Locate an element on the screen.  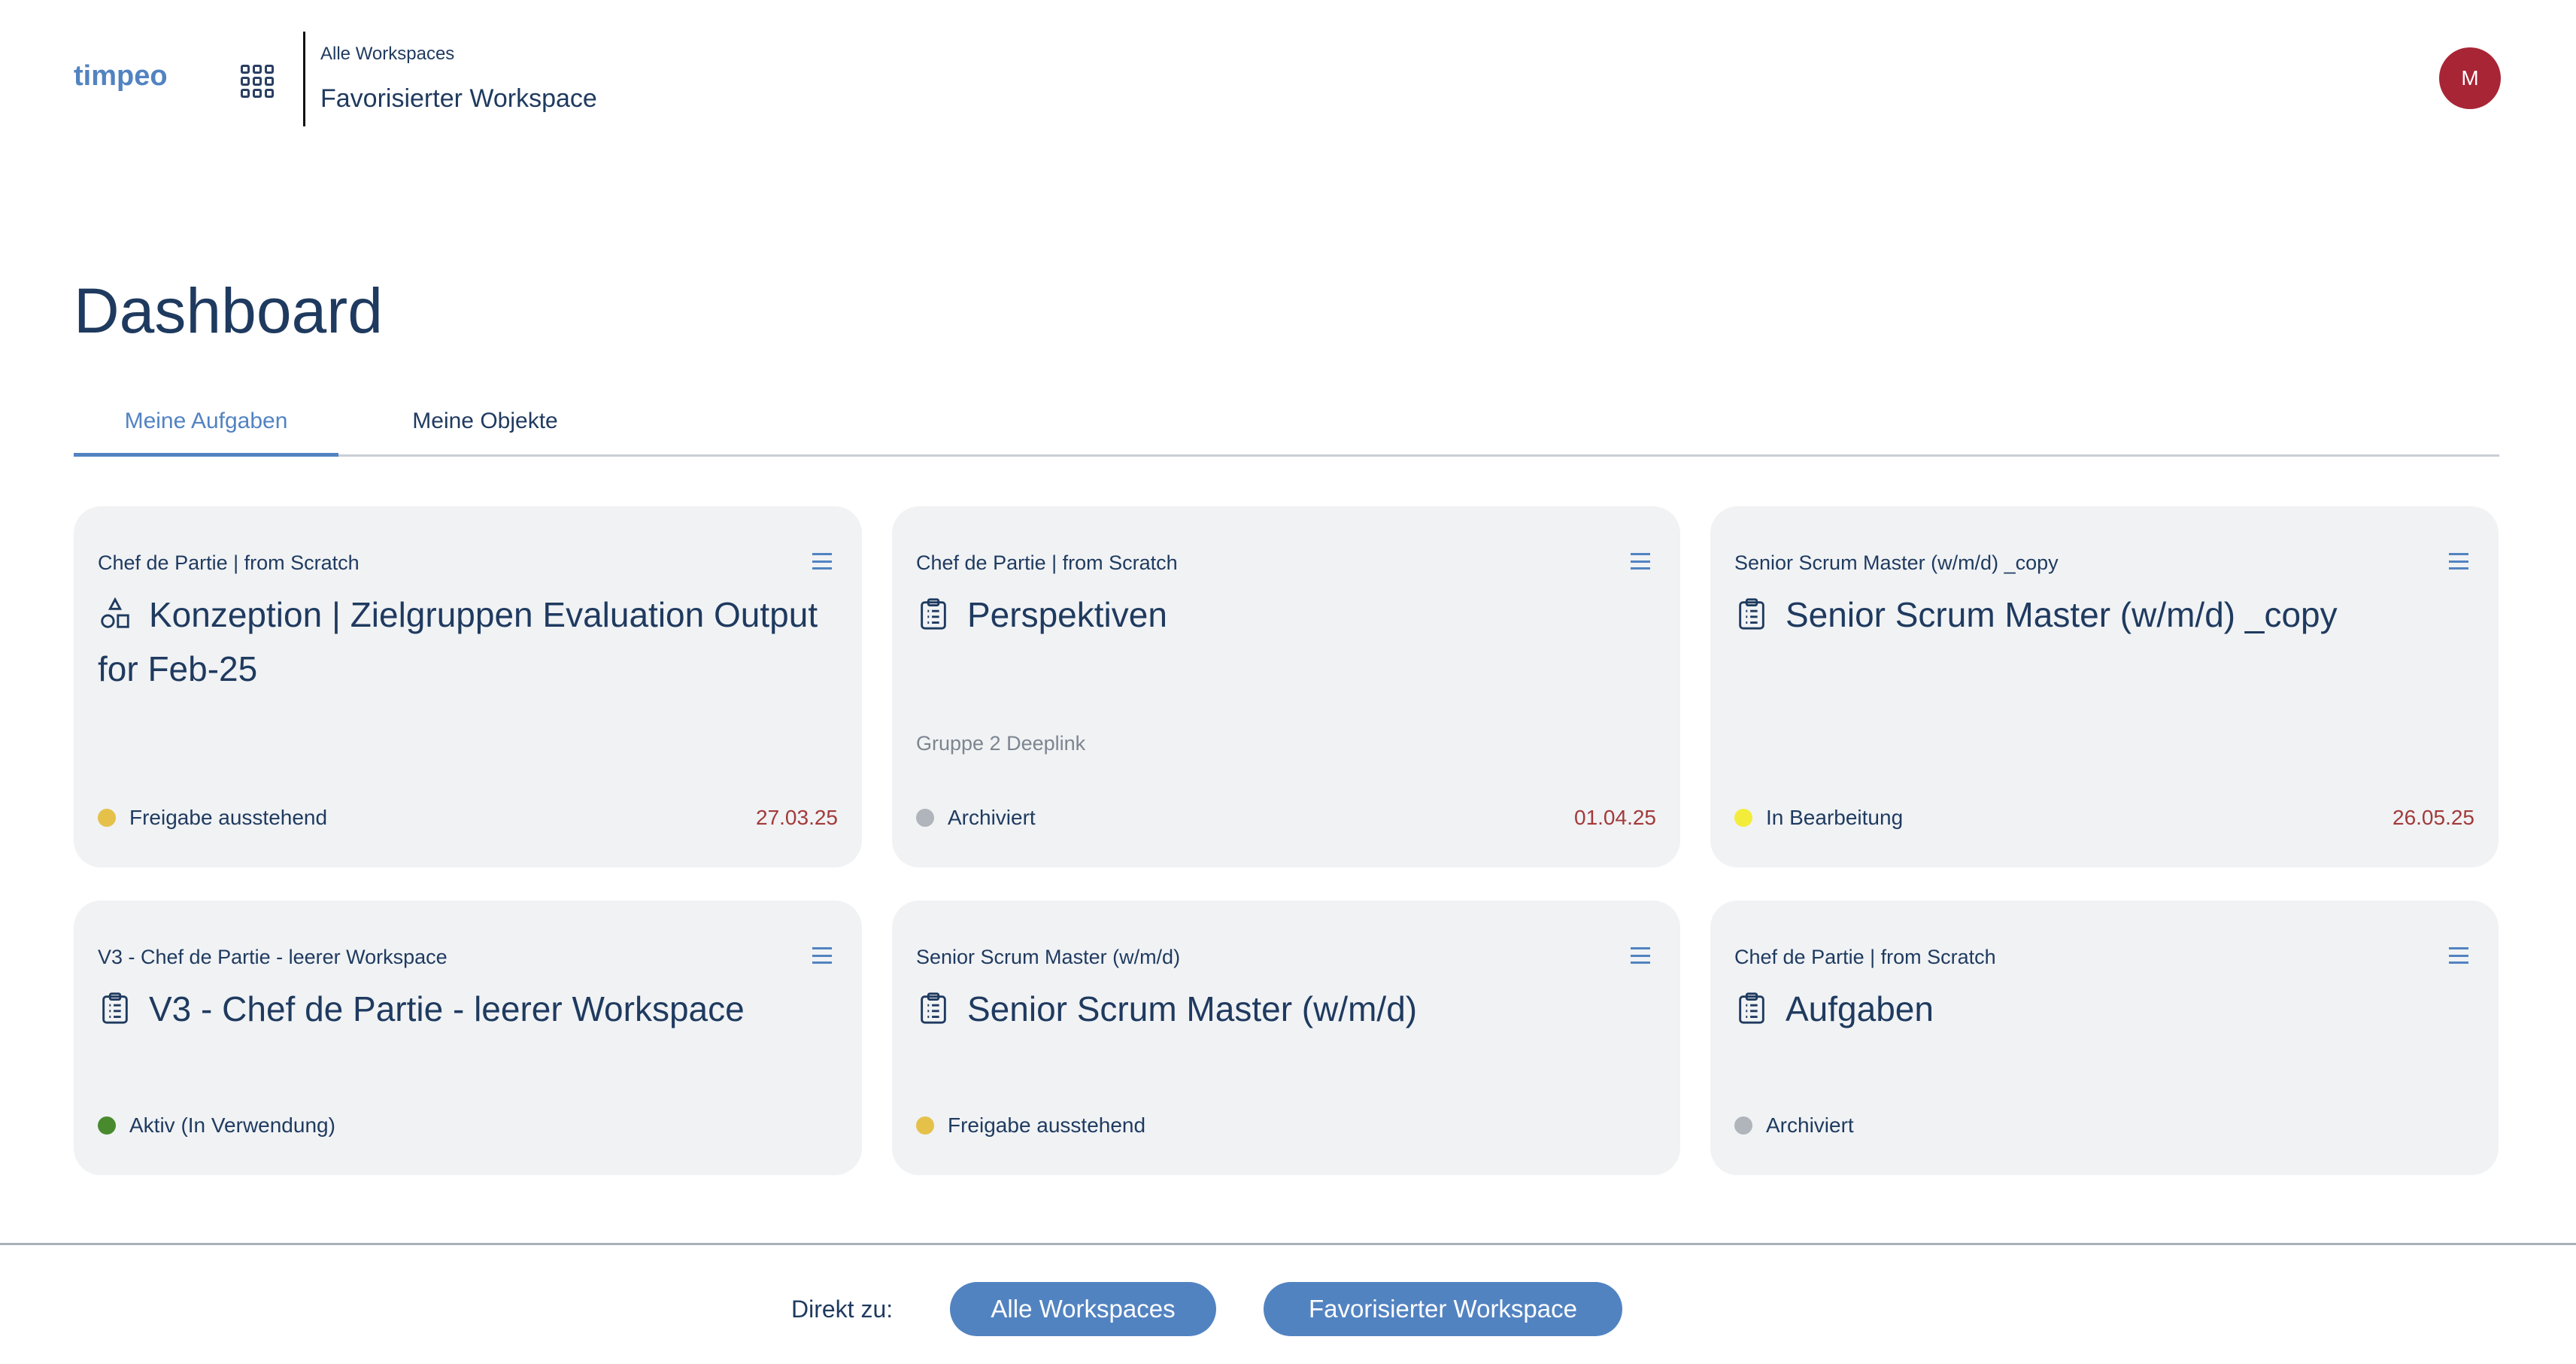
due-date: 27.03.25 is located at coordinates (797, 817).